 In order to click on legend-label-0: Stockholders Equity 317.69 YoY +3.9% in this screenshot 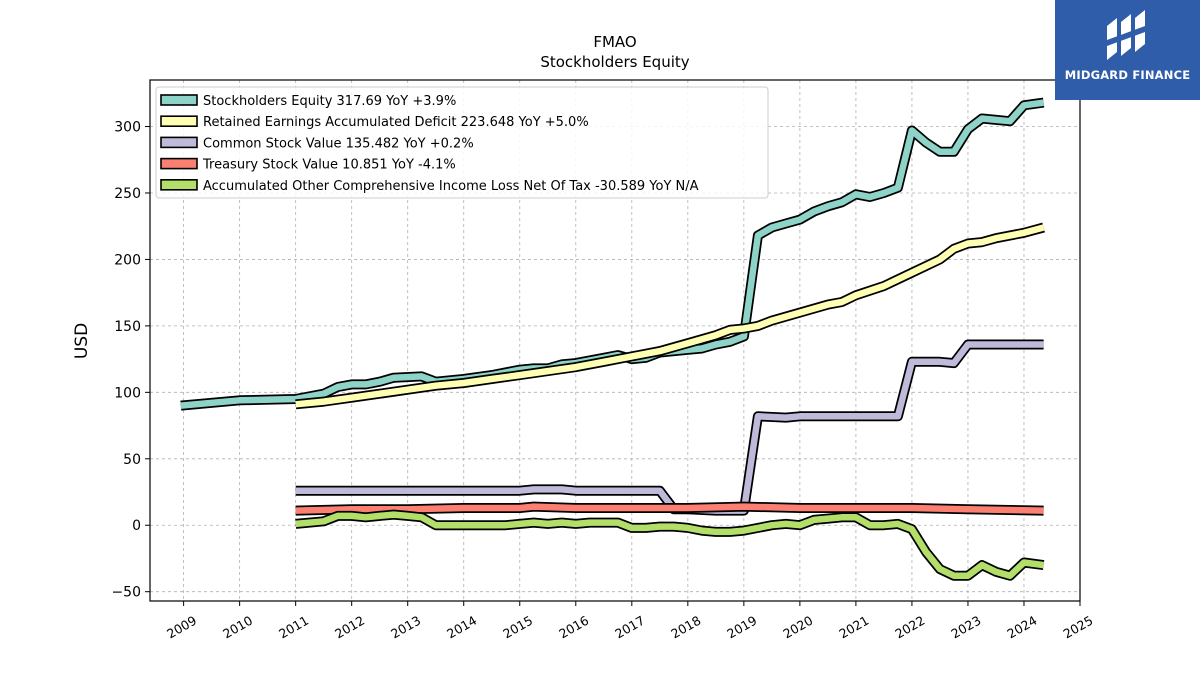, I will do `click(329, 101)`.